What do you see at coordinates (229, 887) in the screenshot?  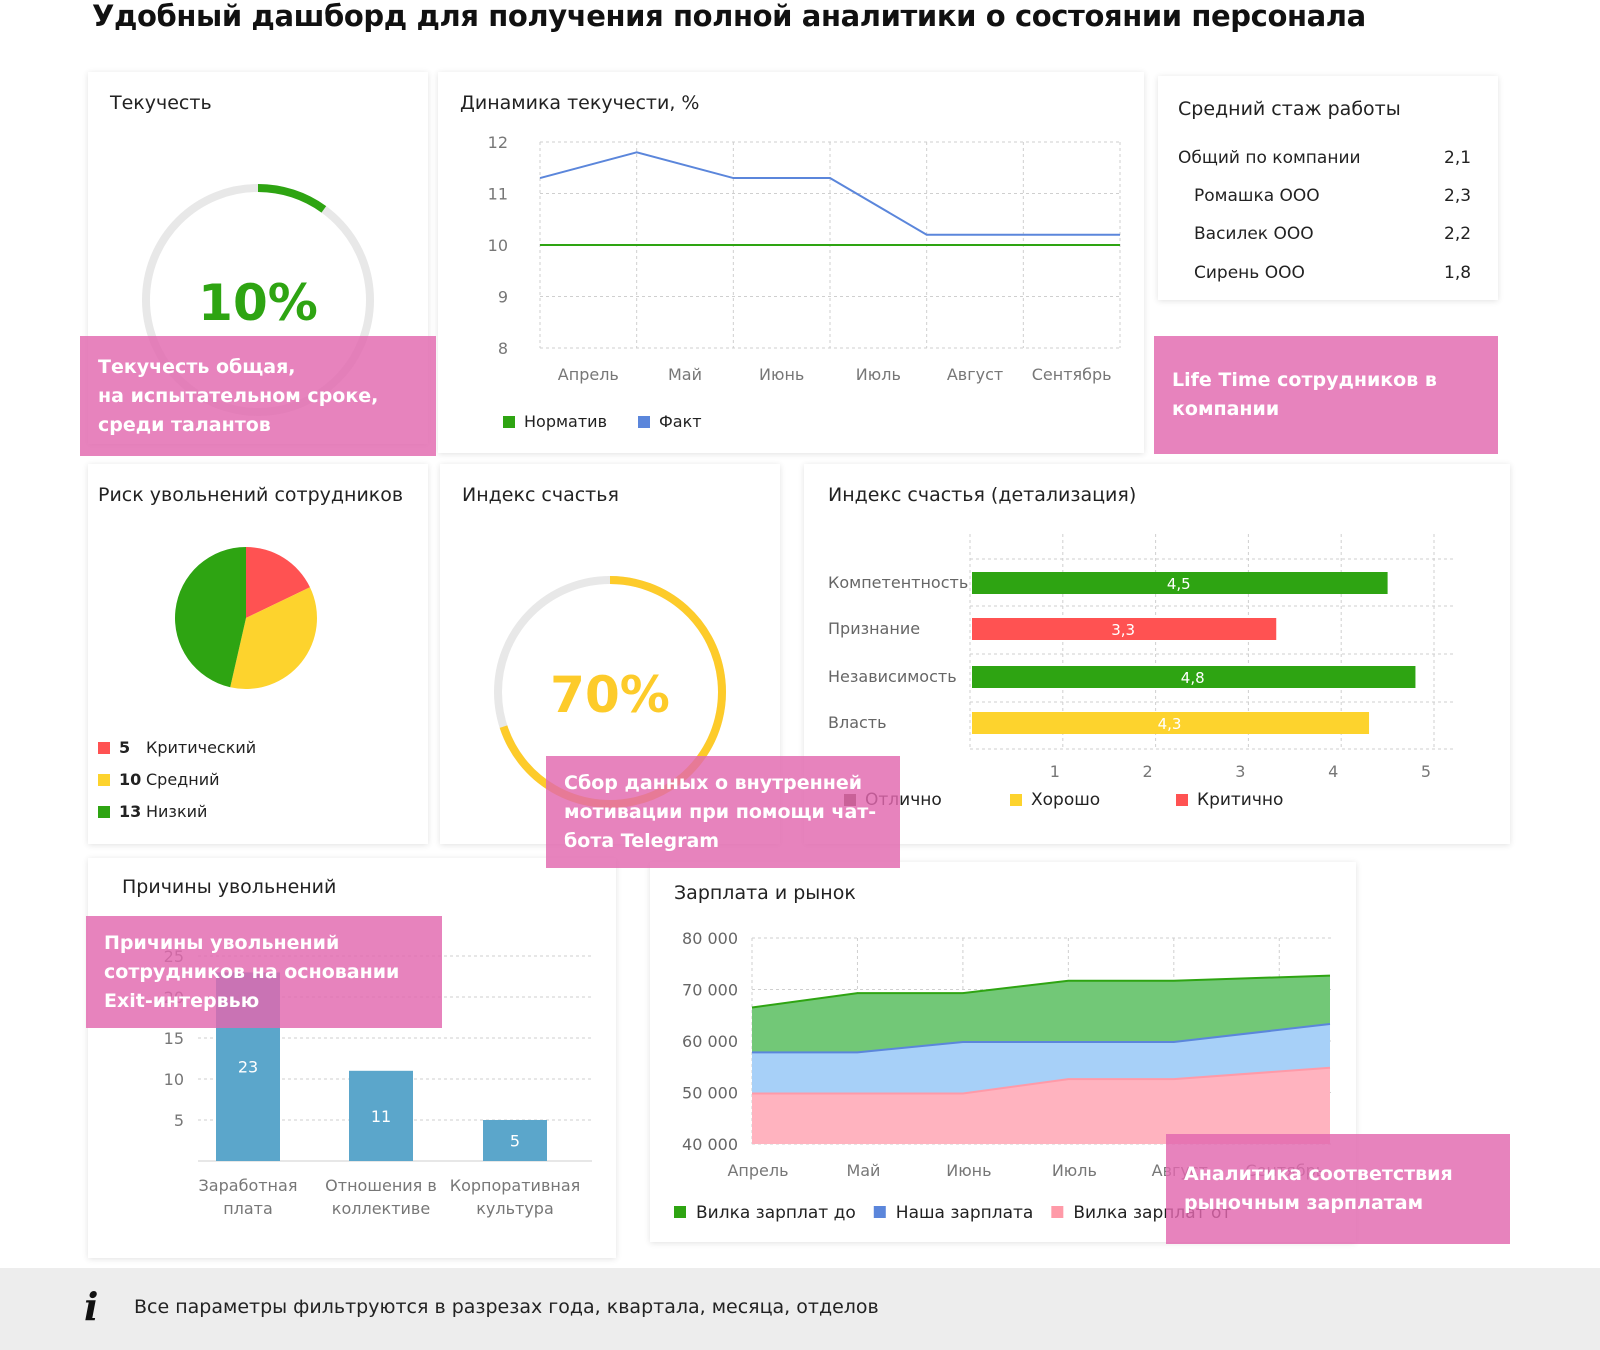 I see `dismissal-reasons-title: Причины увольнений` at bounding box center [229, 887].